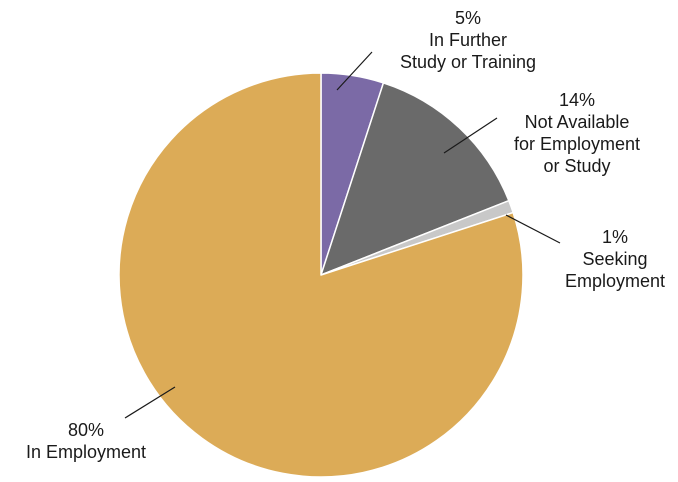 This screenshot has height=482, width=678. I want to click on category-label-line: Employment, so click(615, 281).